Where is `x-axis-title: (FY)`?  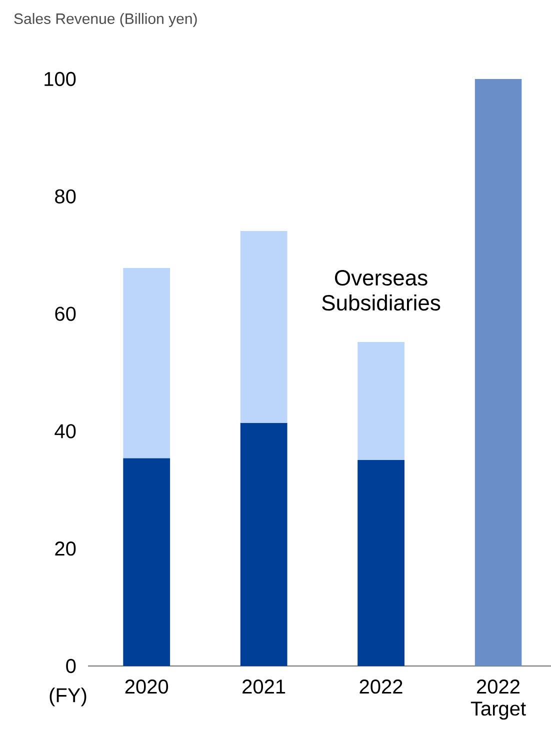
x-axis-title: (FY) is located at coordinates (68, 697).